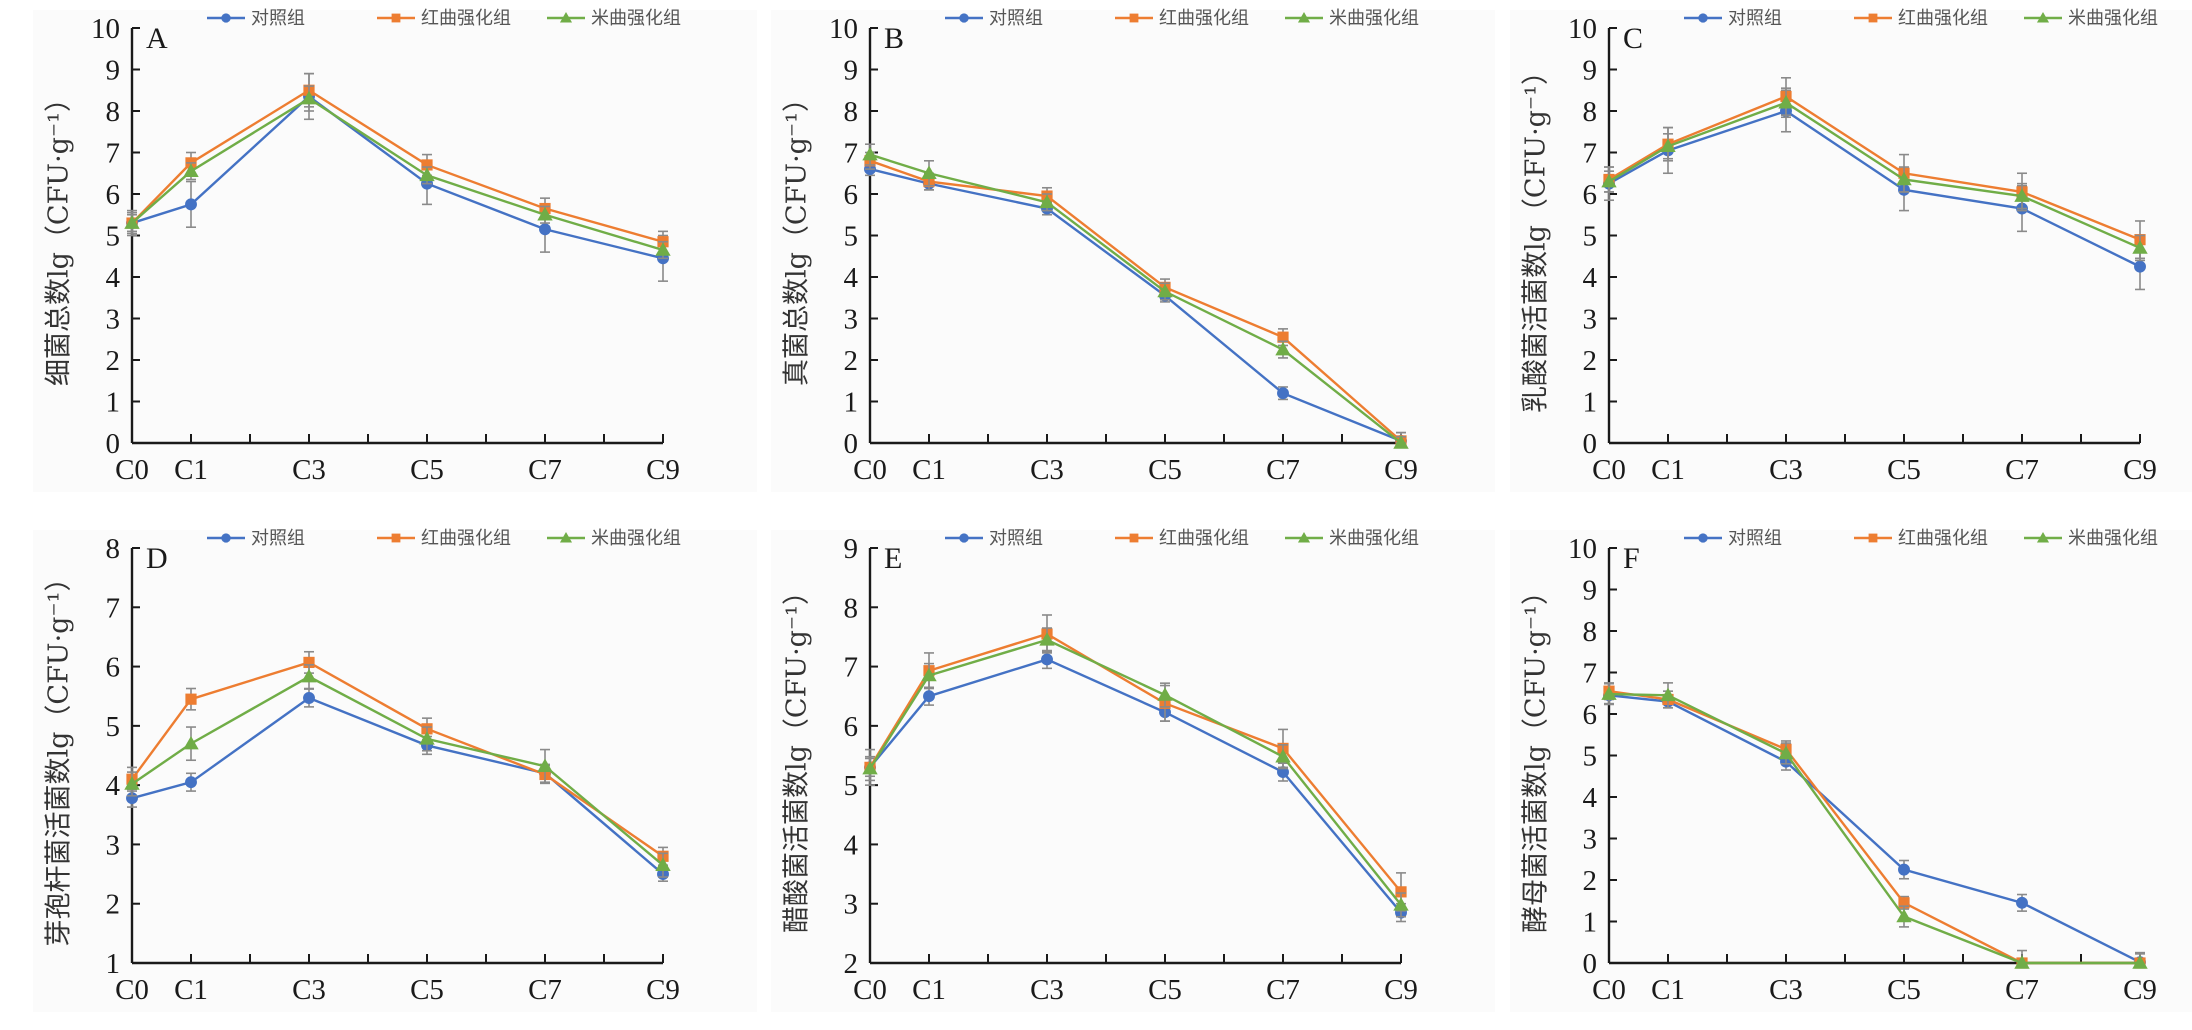 This screenshot has width=2192, height=1030. Describe the element at coordinates (157, 558) in the screenshot. I see `panel-letter: D` at that location.